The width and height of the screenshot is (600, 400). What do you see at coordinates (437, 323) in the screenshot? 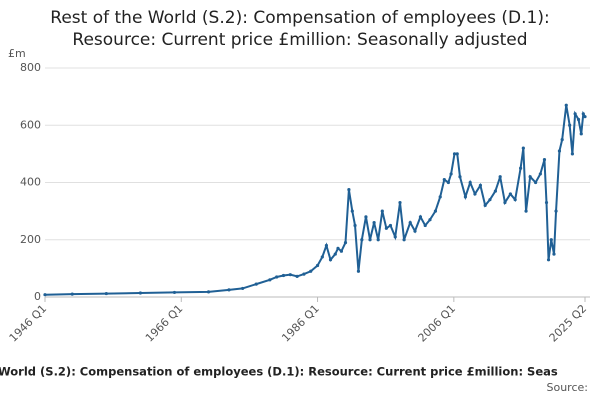
I see `x-tick-label: 2006 Q1` at bounding box center [437, 323].